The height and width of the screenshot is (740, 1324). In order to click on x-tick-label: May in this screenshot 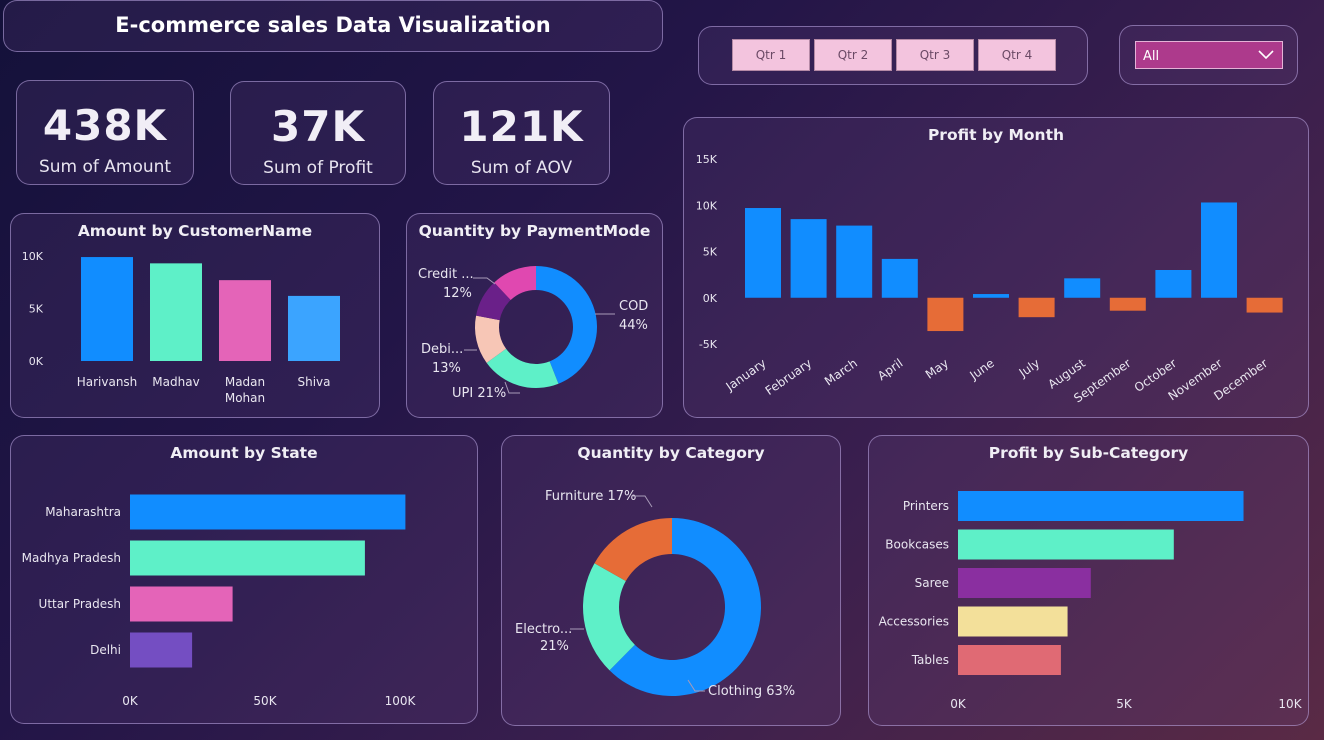, I will do `click(937, 369)`.